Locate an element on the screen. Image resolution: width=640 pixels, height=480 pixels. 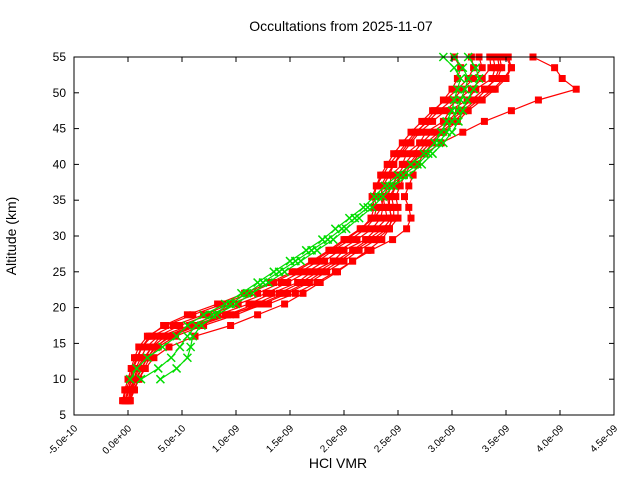
y-tick-label: 20 is located at coordinates (60, 308).